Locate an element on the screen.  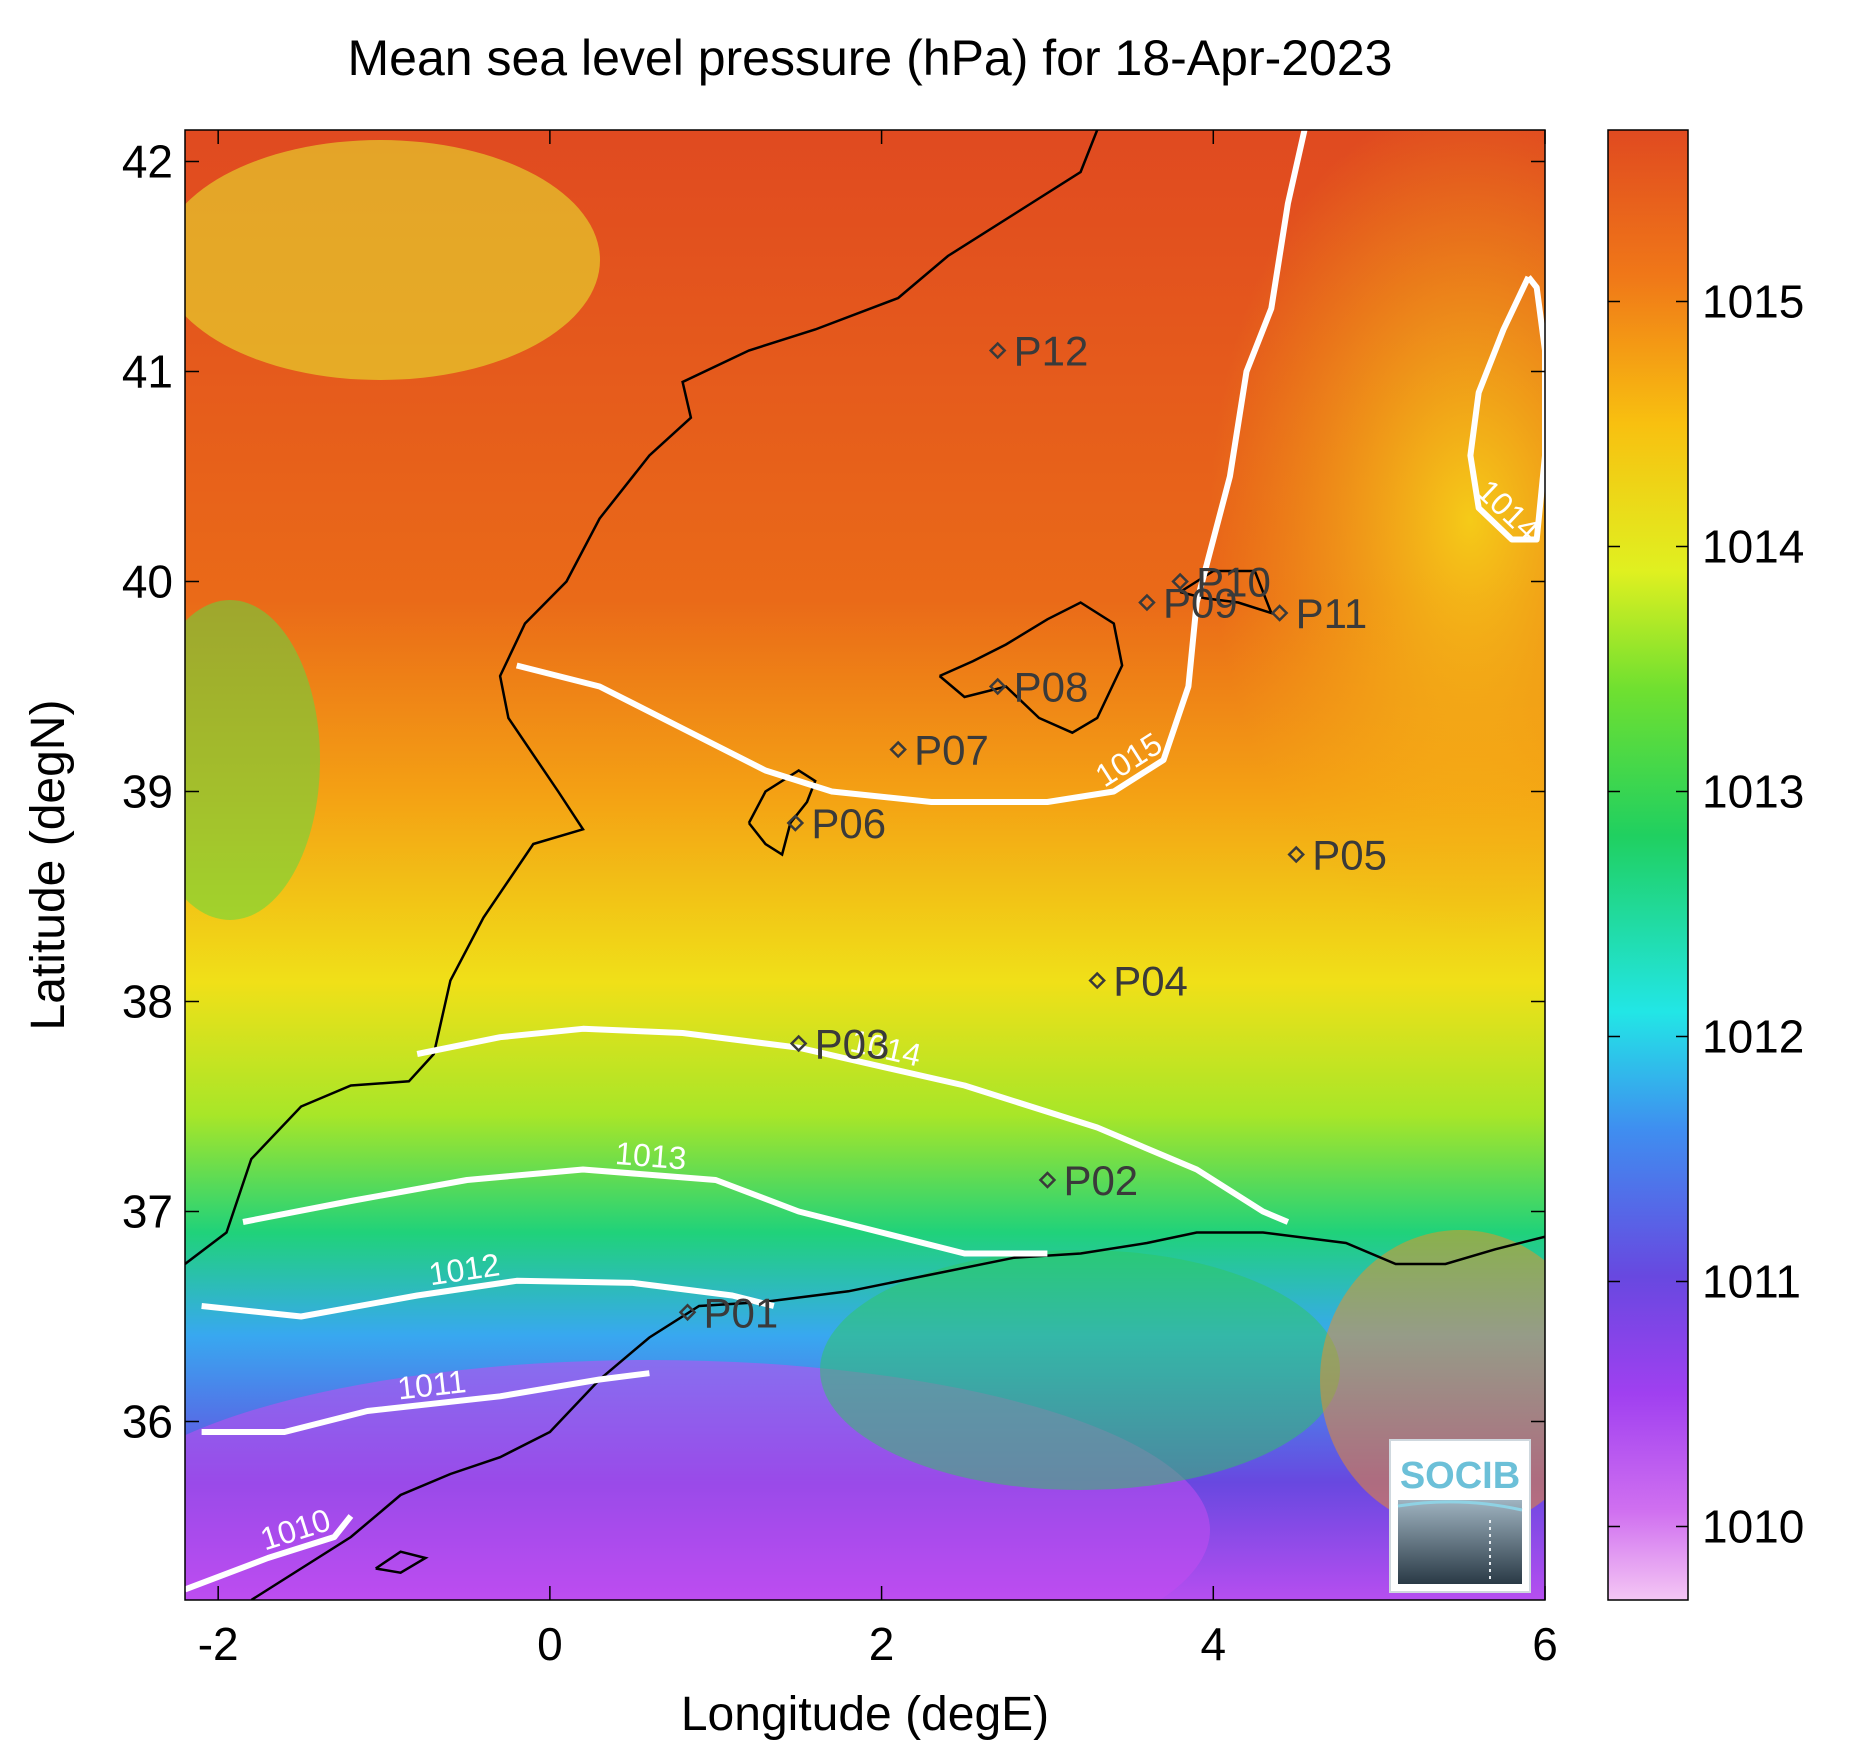
y-tick-label: 37 is located at coordinates (147, 1212).